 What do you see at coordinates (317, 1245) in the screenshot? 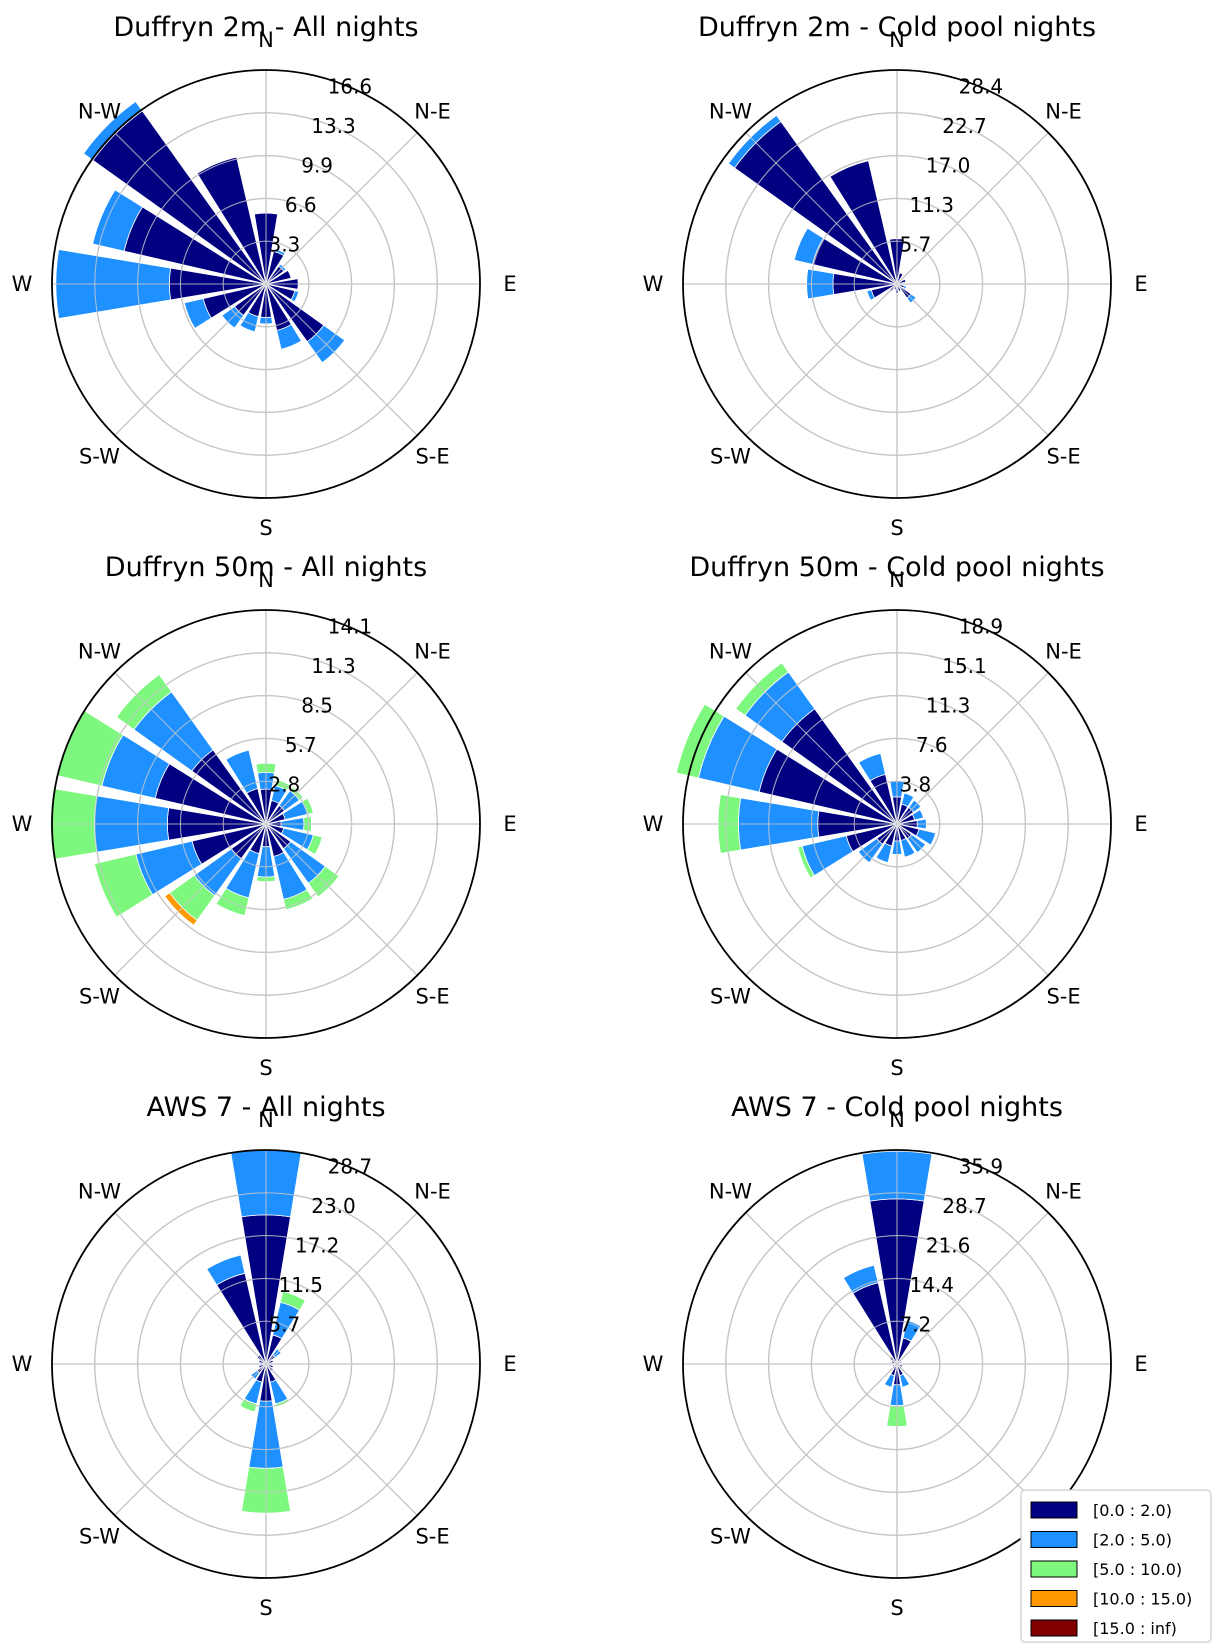
I see `ring-tick-label: 17.2` at bounding box center [317, 1245].